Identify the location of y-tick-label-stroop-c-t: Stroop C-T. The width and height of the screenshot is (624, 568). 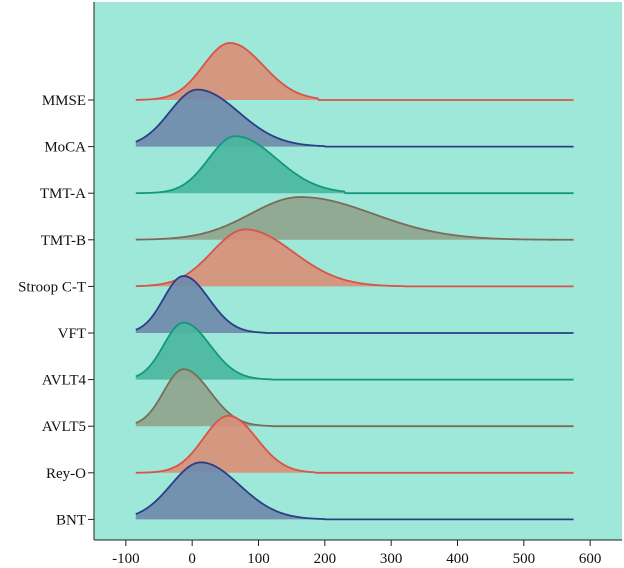
(52, 287).